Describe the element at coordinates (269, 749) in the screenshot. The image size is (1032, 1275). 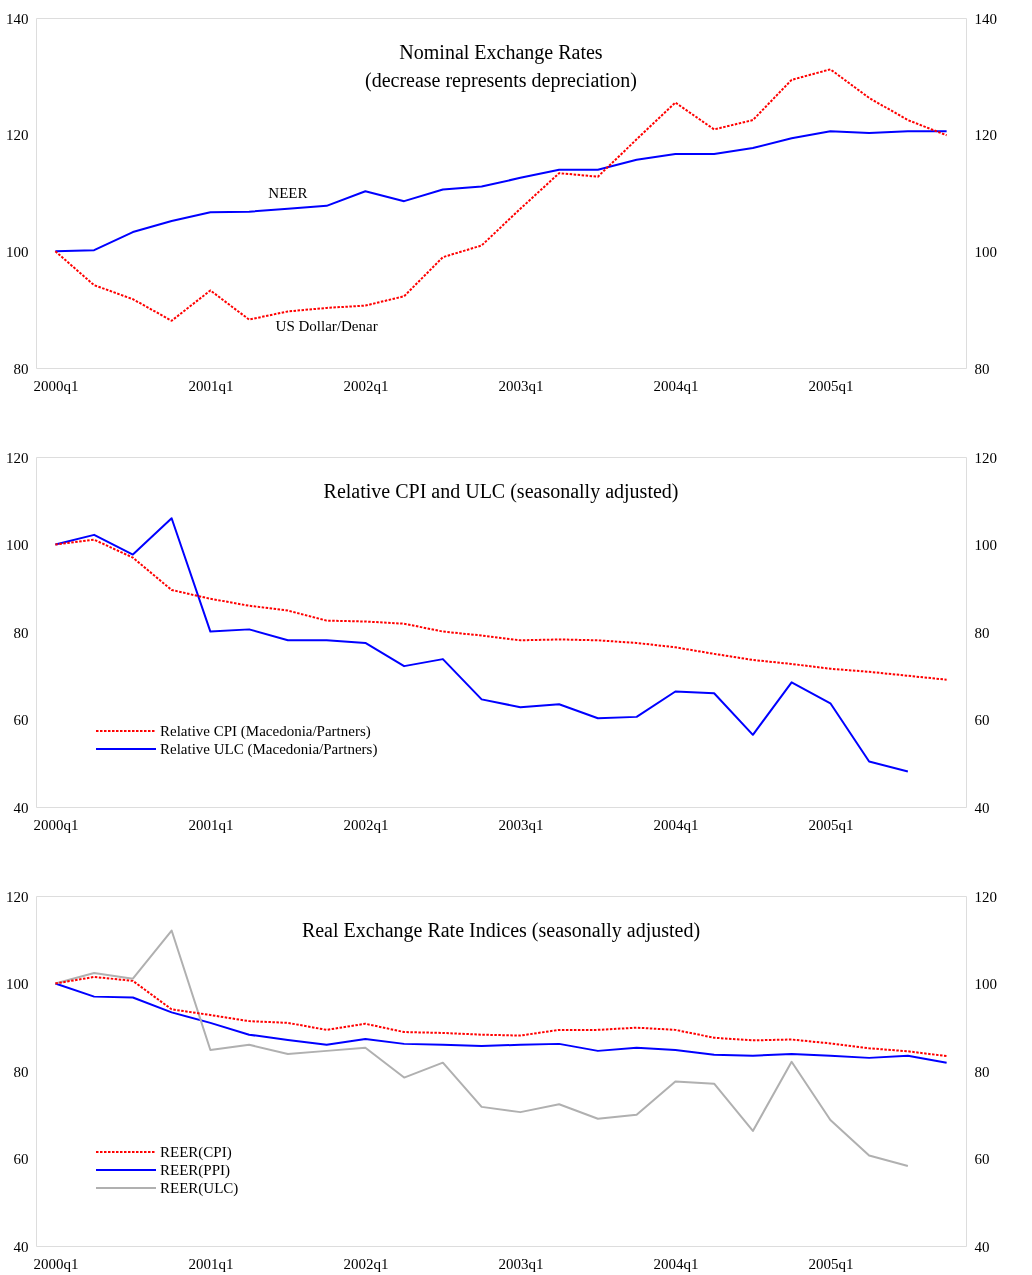
I see `legend-label: Relative ULC (Macedonia/Partners)` at that location.